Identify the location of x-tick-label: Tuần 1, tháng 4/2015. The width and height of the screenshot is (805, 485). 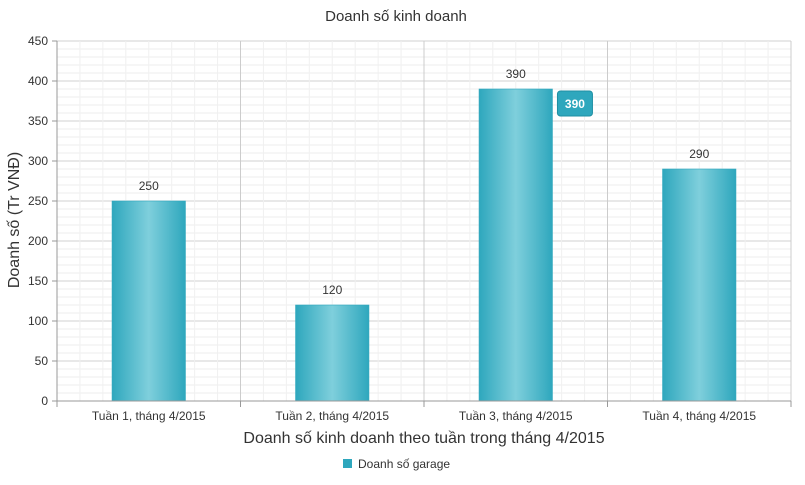
(149, 416).